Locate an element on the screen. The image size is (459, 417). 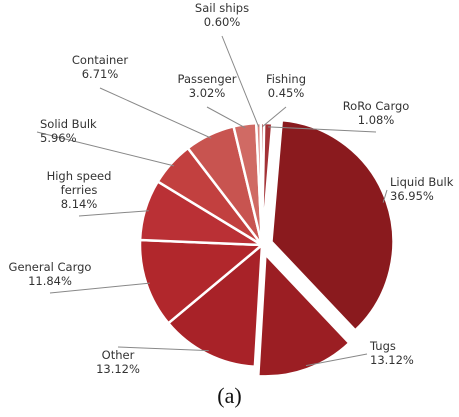
label-passenger: Passenger 3.02% is located at coordinates (207, 86).